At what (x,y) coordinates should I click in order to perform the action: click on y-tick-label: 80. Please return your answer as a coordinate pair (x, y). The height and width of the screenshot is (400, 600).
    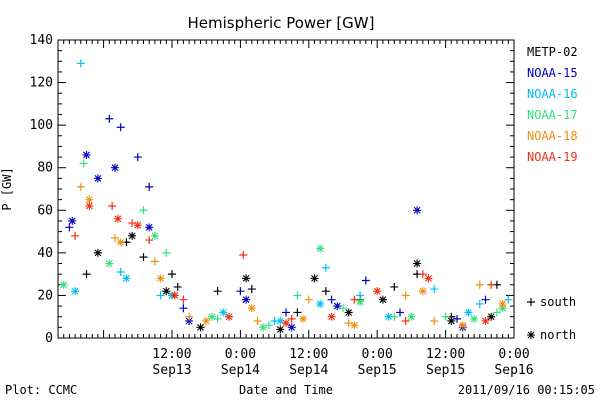
    Looking at the image, I should click on (45, 168).